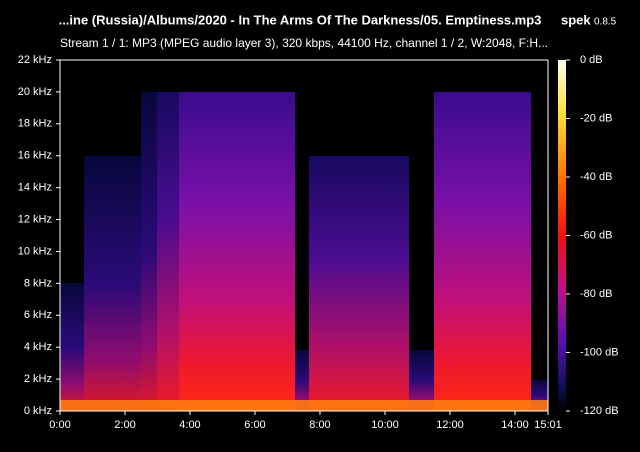 The width and height of the screenshot is (640, 452). I want to click on x-tick-label: 8:00, so click(319, 425).